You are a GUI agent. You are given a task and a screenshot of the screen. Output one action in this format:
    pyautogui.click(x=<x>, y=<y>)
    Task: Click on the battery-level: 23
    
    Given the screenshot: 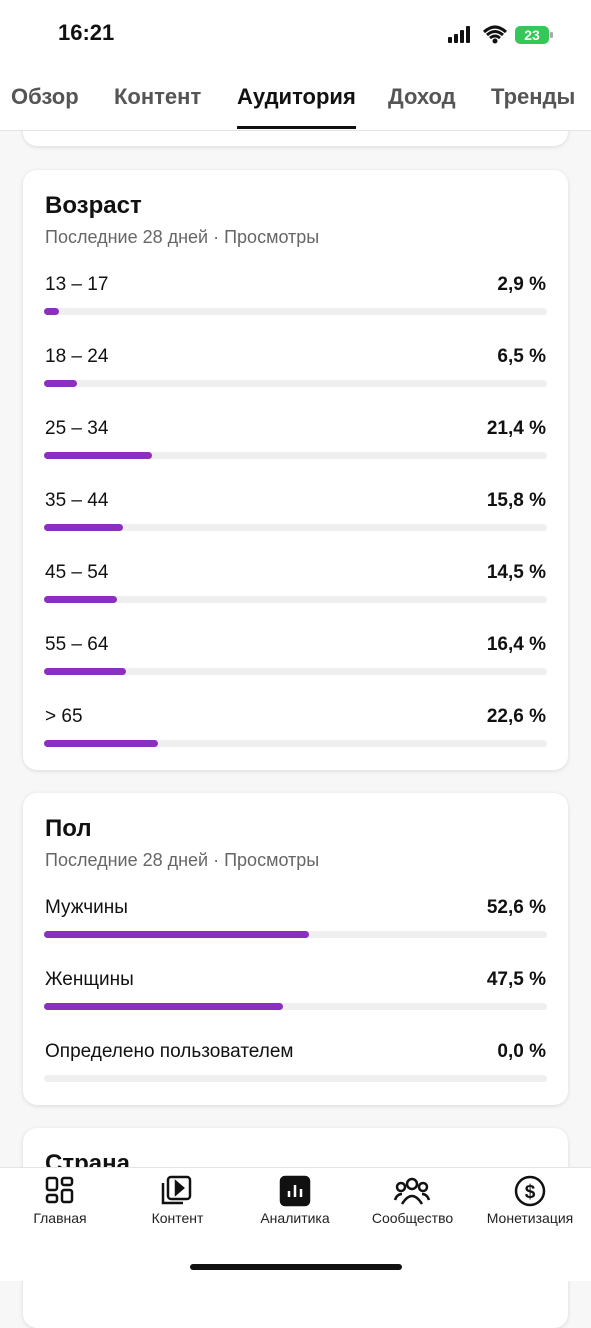 What is the action you would take?
    pyautogui.click(x=532, y=35)
    